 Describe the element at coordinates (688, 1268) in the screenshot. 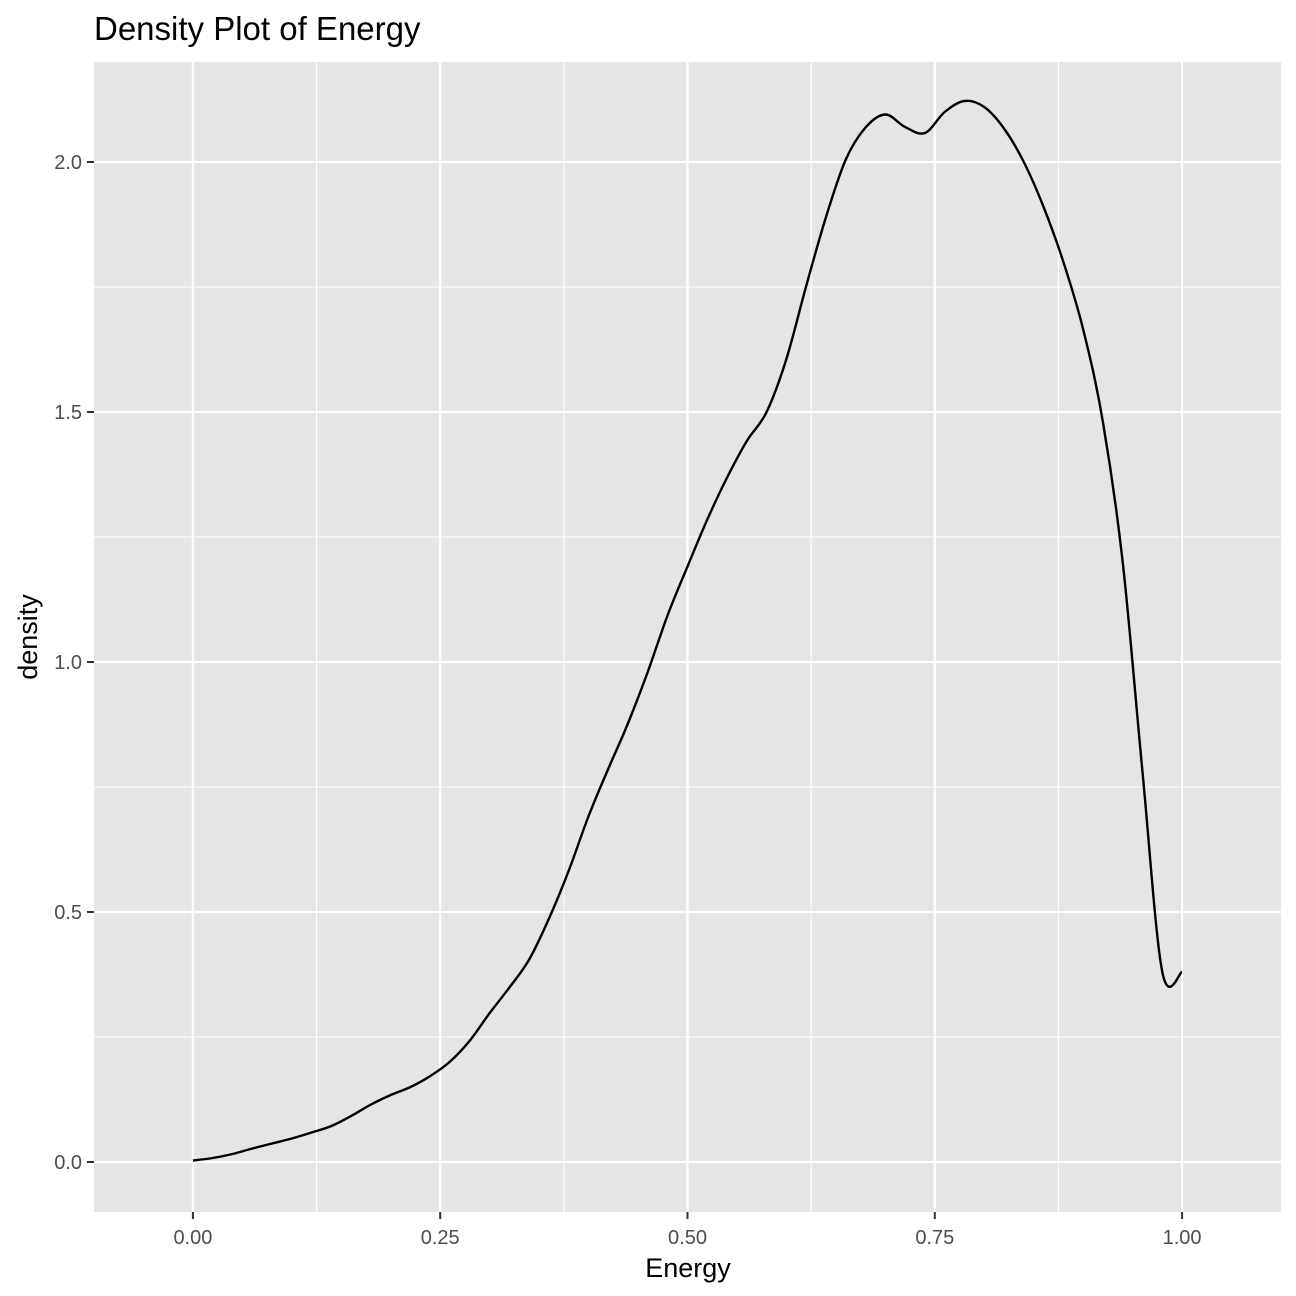

I see `x-axis-title: Energy` at that location.